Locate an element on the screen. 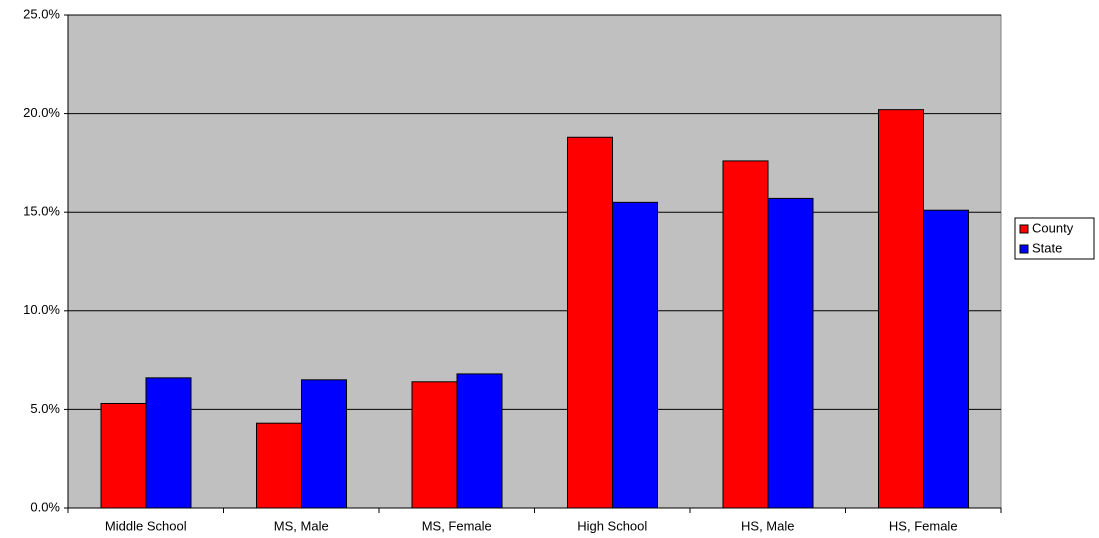 The width and height of the screenshot is (1099, 538). y-tick-label: 5.0% is located at coordinates (45, 408).